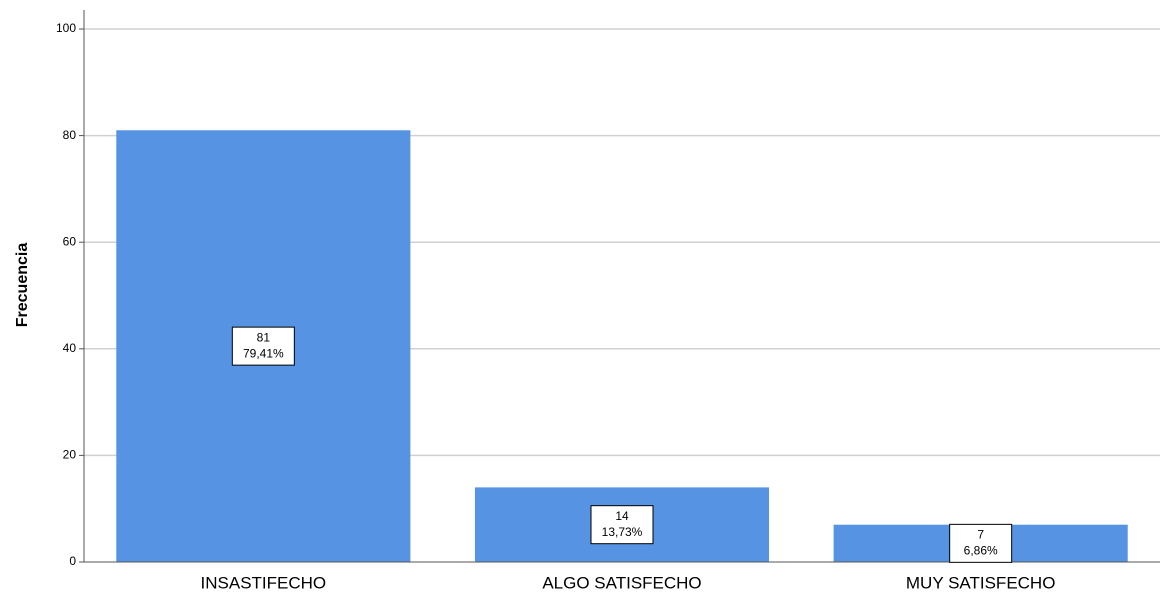 The height and width of the screenshot is (597, 1174). I want to click on y-tick-label: 40, so click(70, 348).